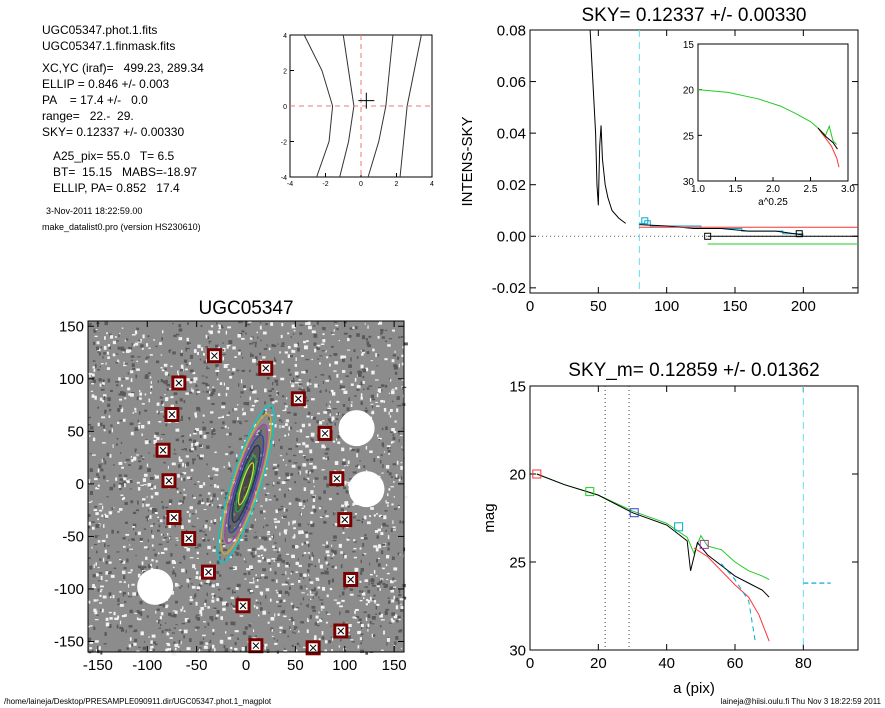 This screenshot has height=708, width=885. What do you see at coordinates (174, 517) in the screenshot?
I see `star-mask-cross` at bounding box center [174, 517].